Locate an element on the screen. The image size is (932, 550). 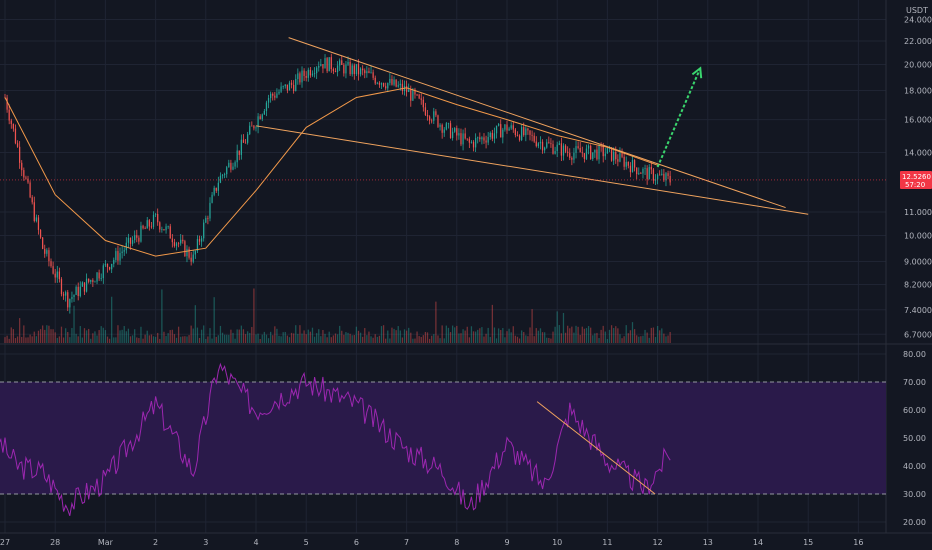
price-tick-label: 20.0000 is located at coordinates (918, 65).